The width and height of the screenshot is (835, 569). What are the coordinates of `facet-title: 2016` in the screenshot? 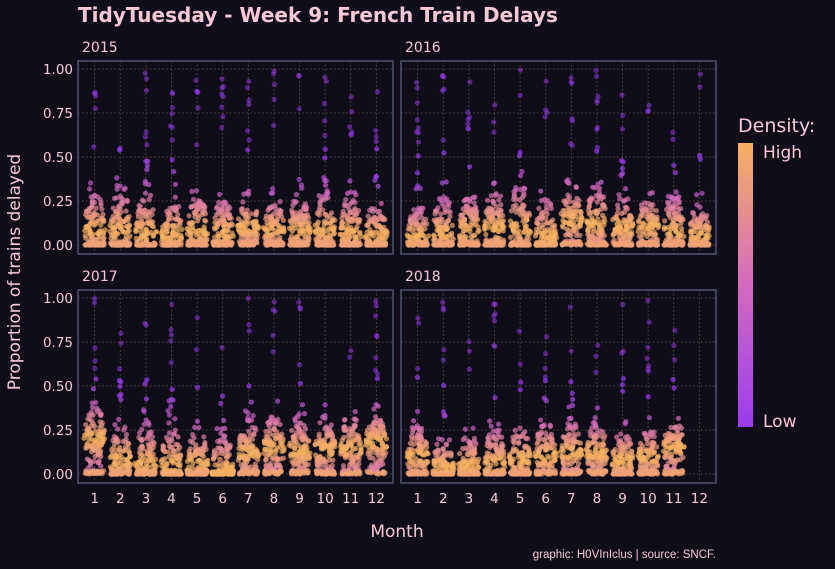 It's located at (423, 48).